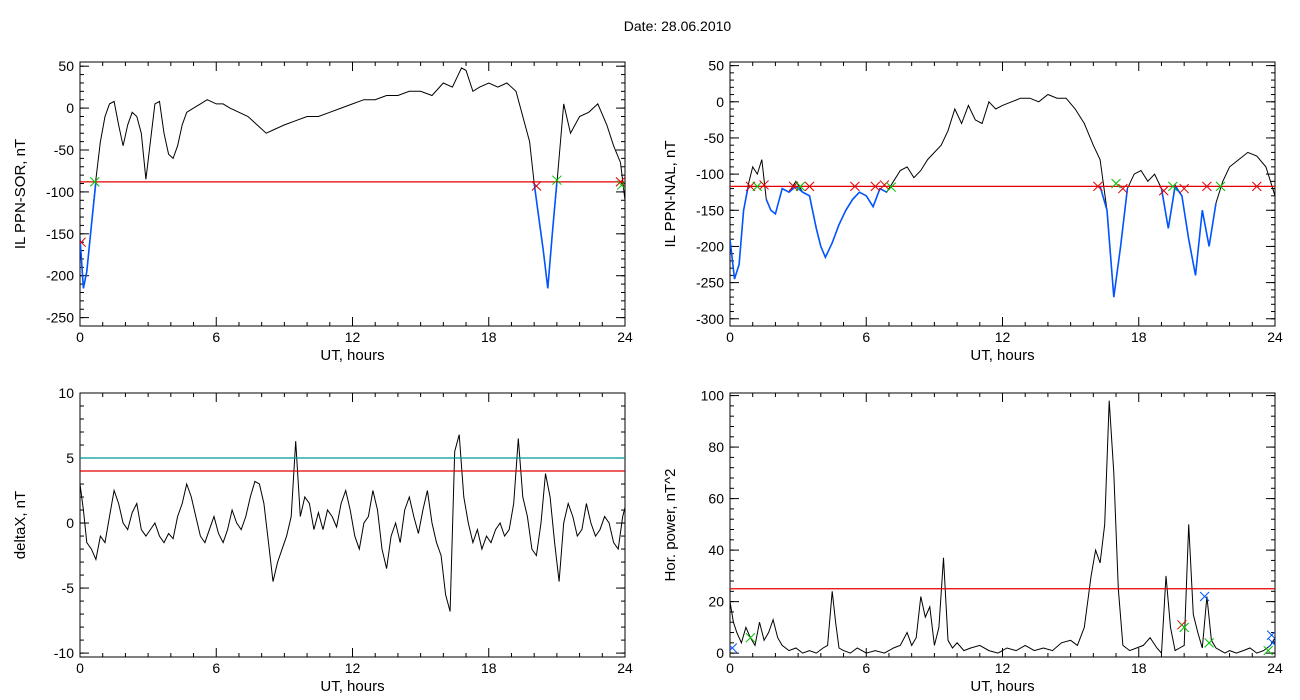  I want to click on y-tick-label: -10, so click(64, 653).